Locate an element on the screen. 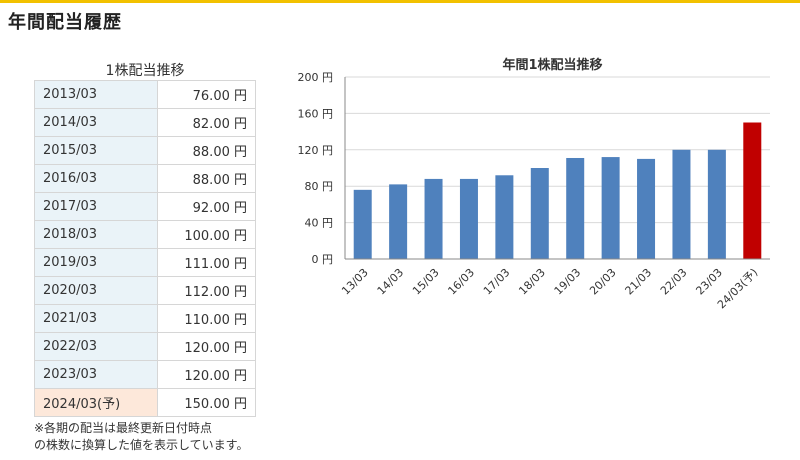  row-value: 100.00 円 is located at coordinates (206, 234).